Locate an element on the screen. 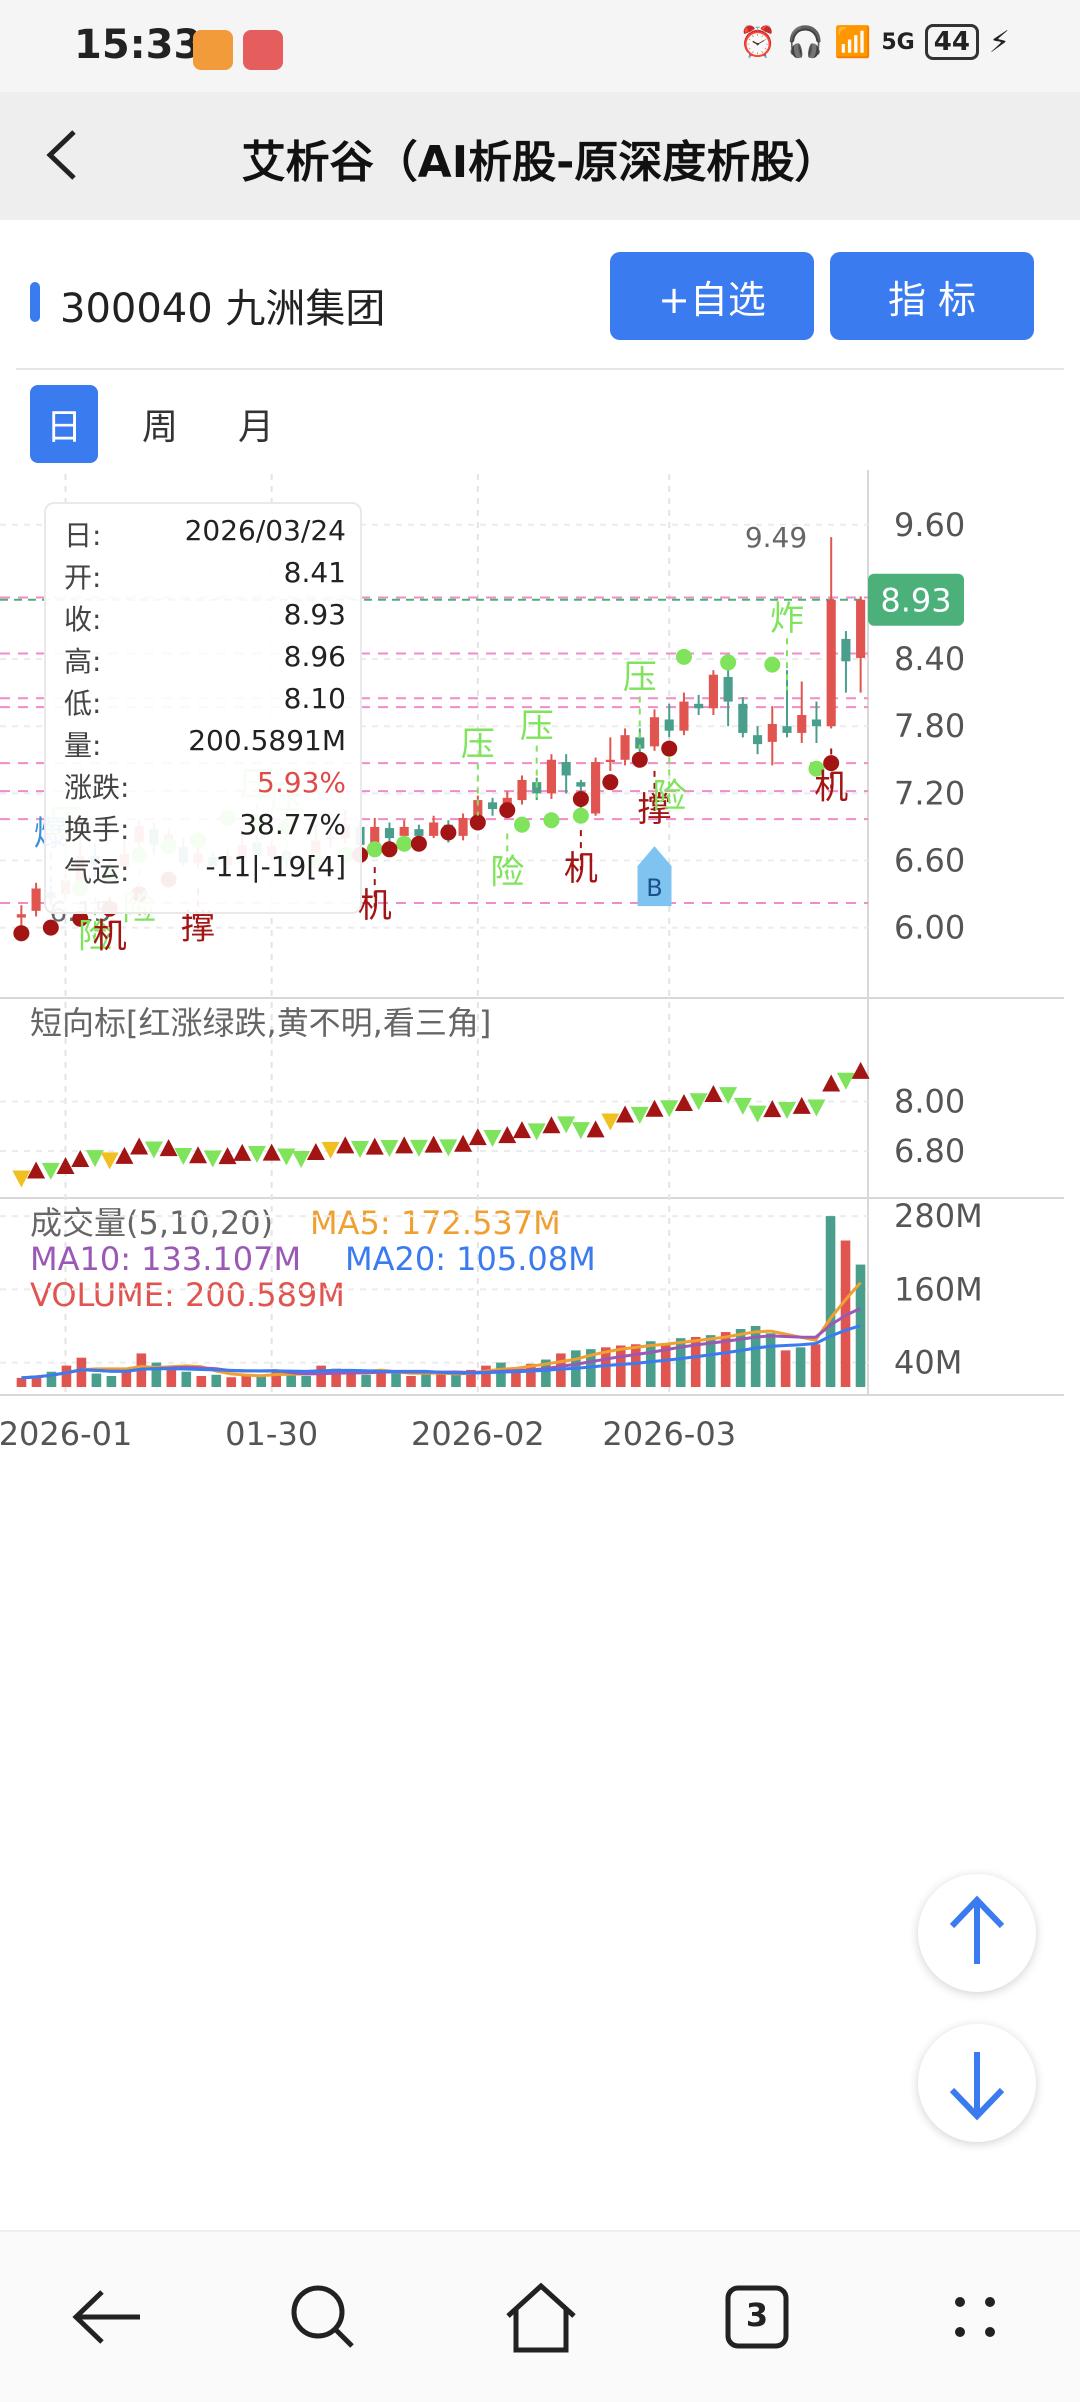  nav-home-button is located at coordinates (541, 2317).